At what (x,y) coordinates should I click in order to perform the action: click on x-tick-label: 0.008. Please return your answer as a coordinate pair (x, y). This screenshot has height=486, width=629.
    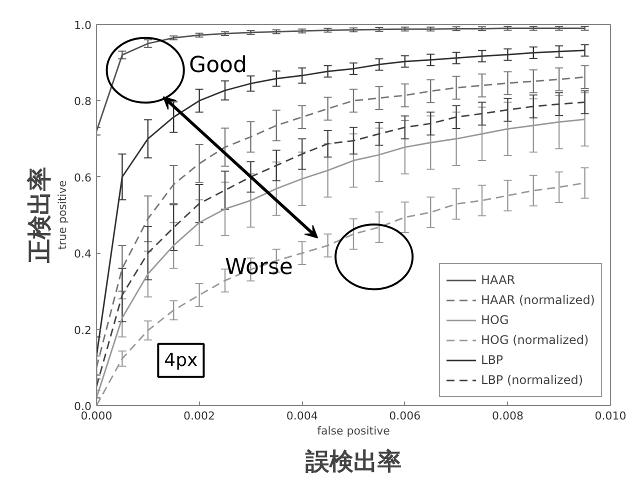
    Looking at the image, I should click on (508, 416).